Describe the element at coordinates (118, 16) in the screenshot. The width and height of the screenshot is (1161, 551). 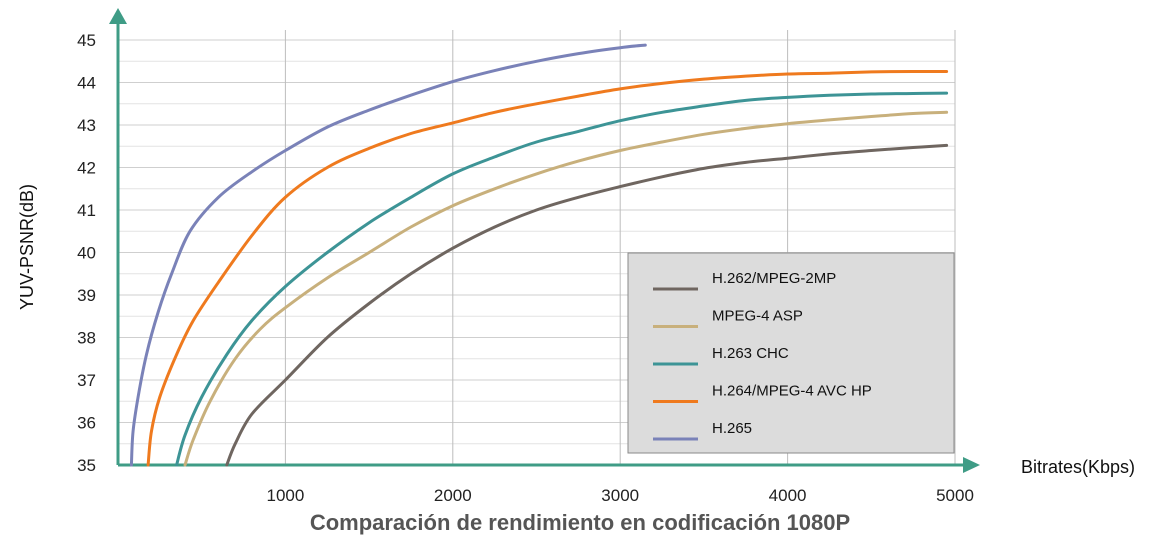
I see `y-axis-arrow-icon` at that location.